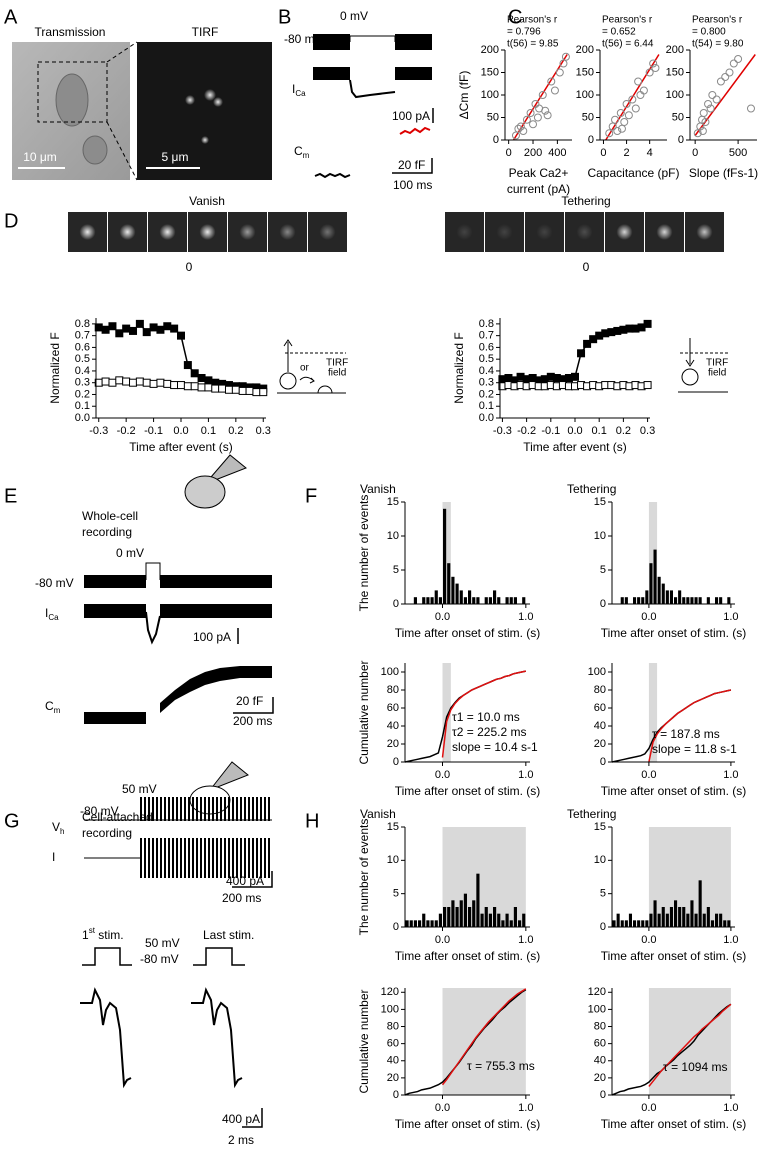 The height and width of the screenshot is (1155, 766). Describe the element at coordinates (538, 189) in the screenshot. I see `x-axis-label: current (pA)` at that location.